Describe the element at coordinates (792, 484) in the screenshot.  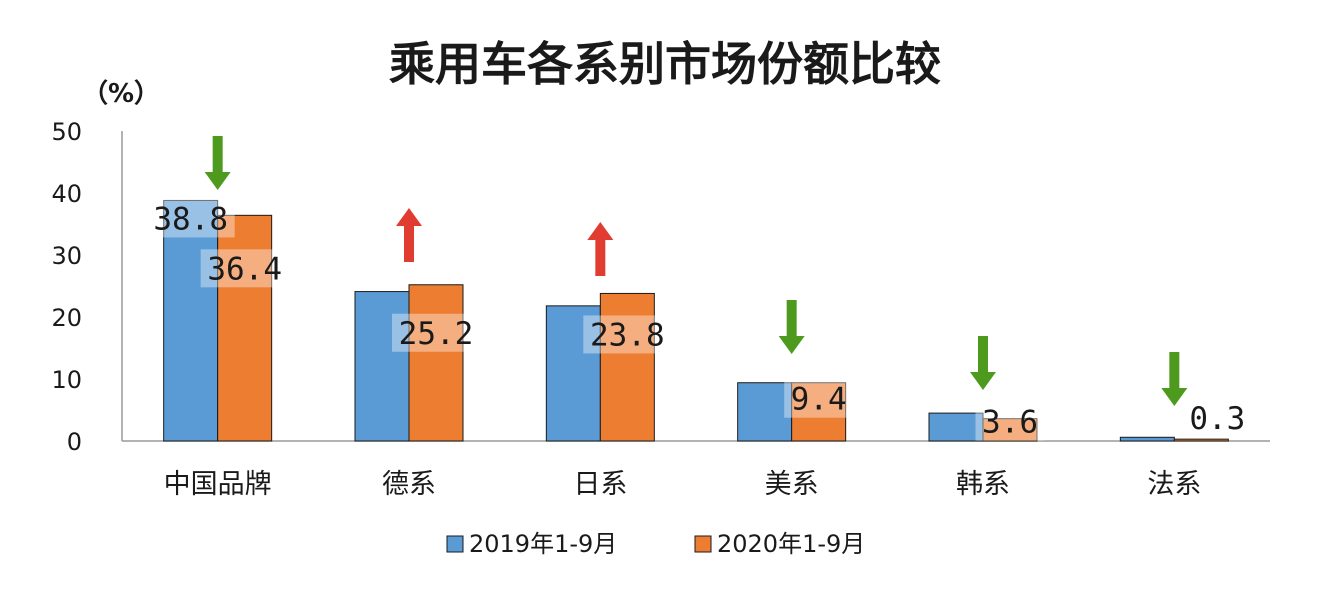
I see `x-tick-label: 美系` at that location.